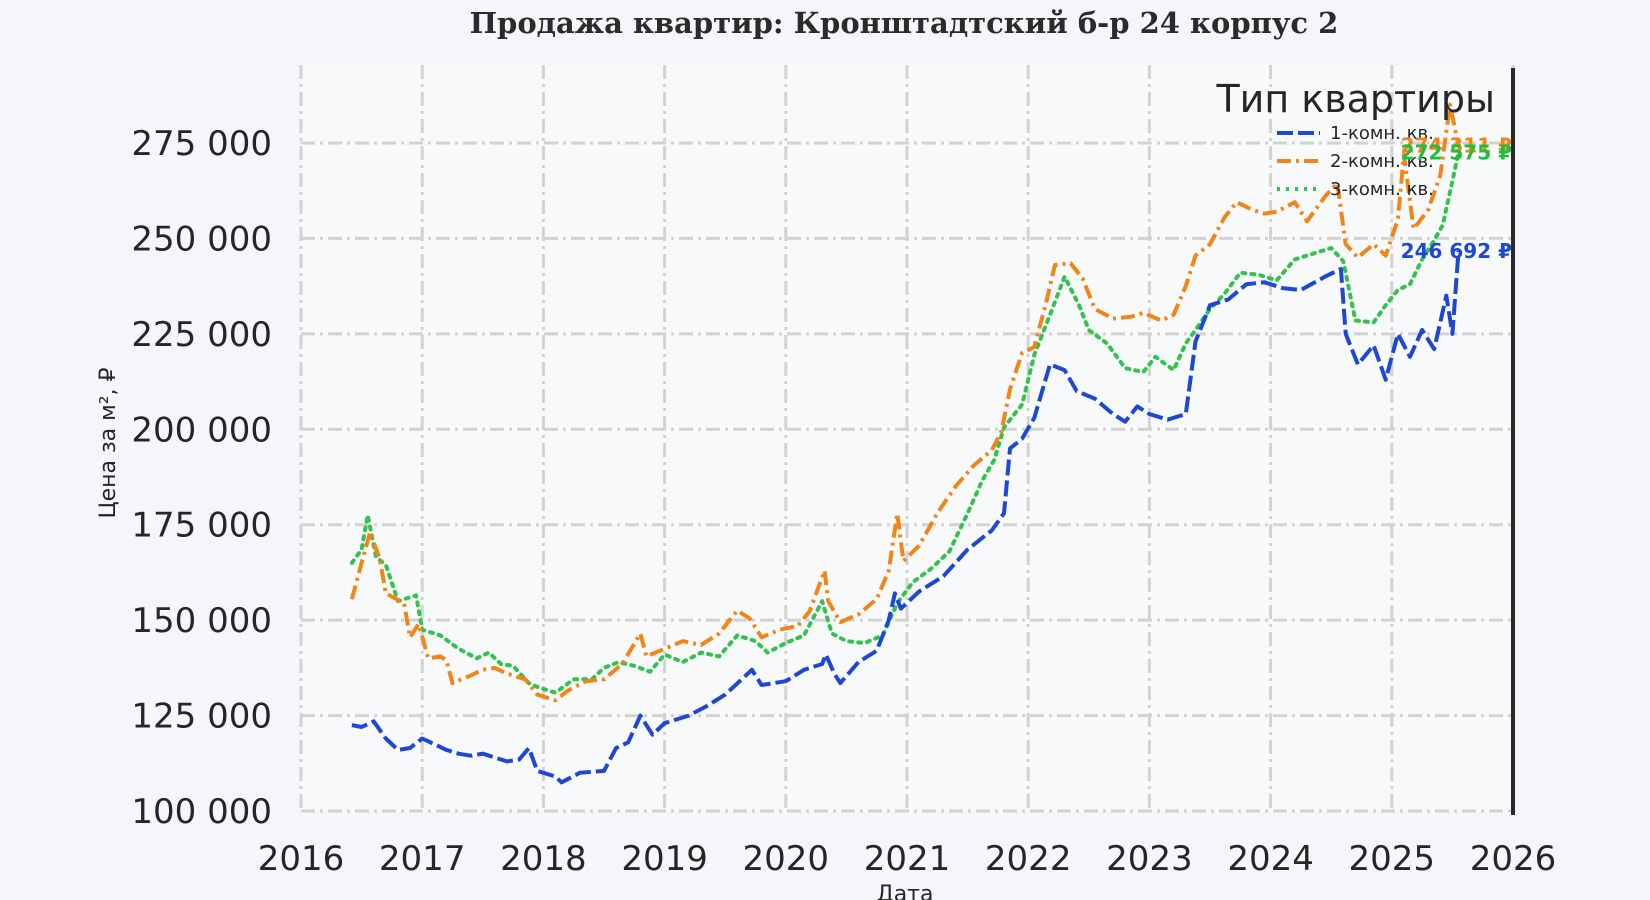  What do you see at coordinates (1456, 152) in the screenshot?
I see `end-value-label: 272 575 ₽` at bounding box center [1456, 152].